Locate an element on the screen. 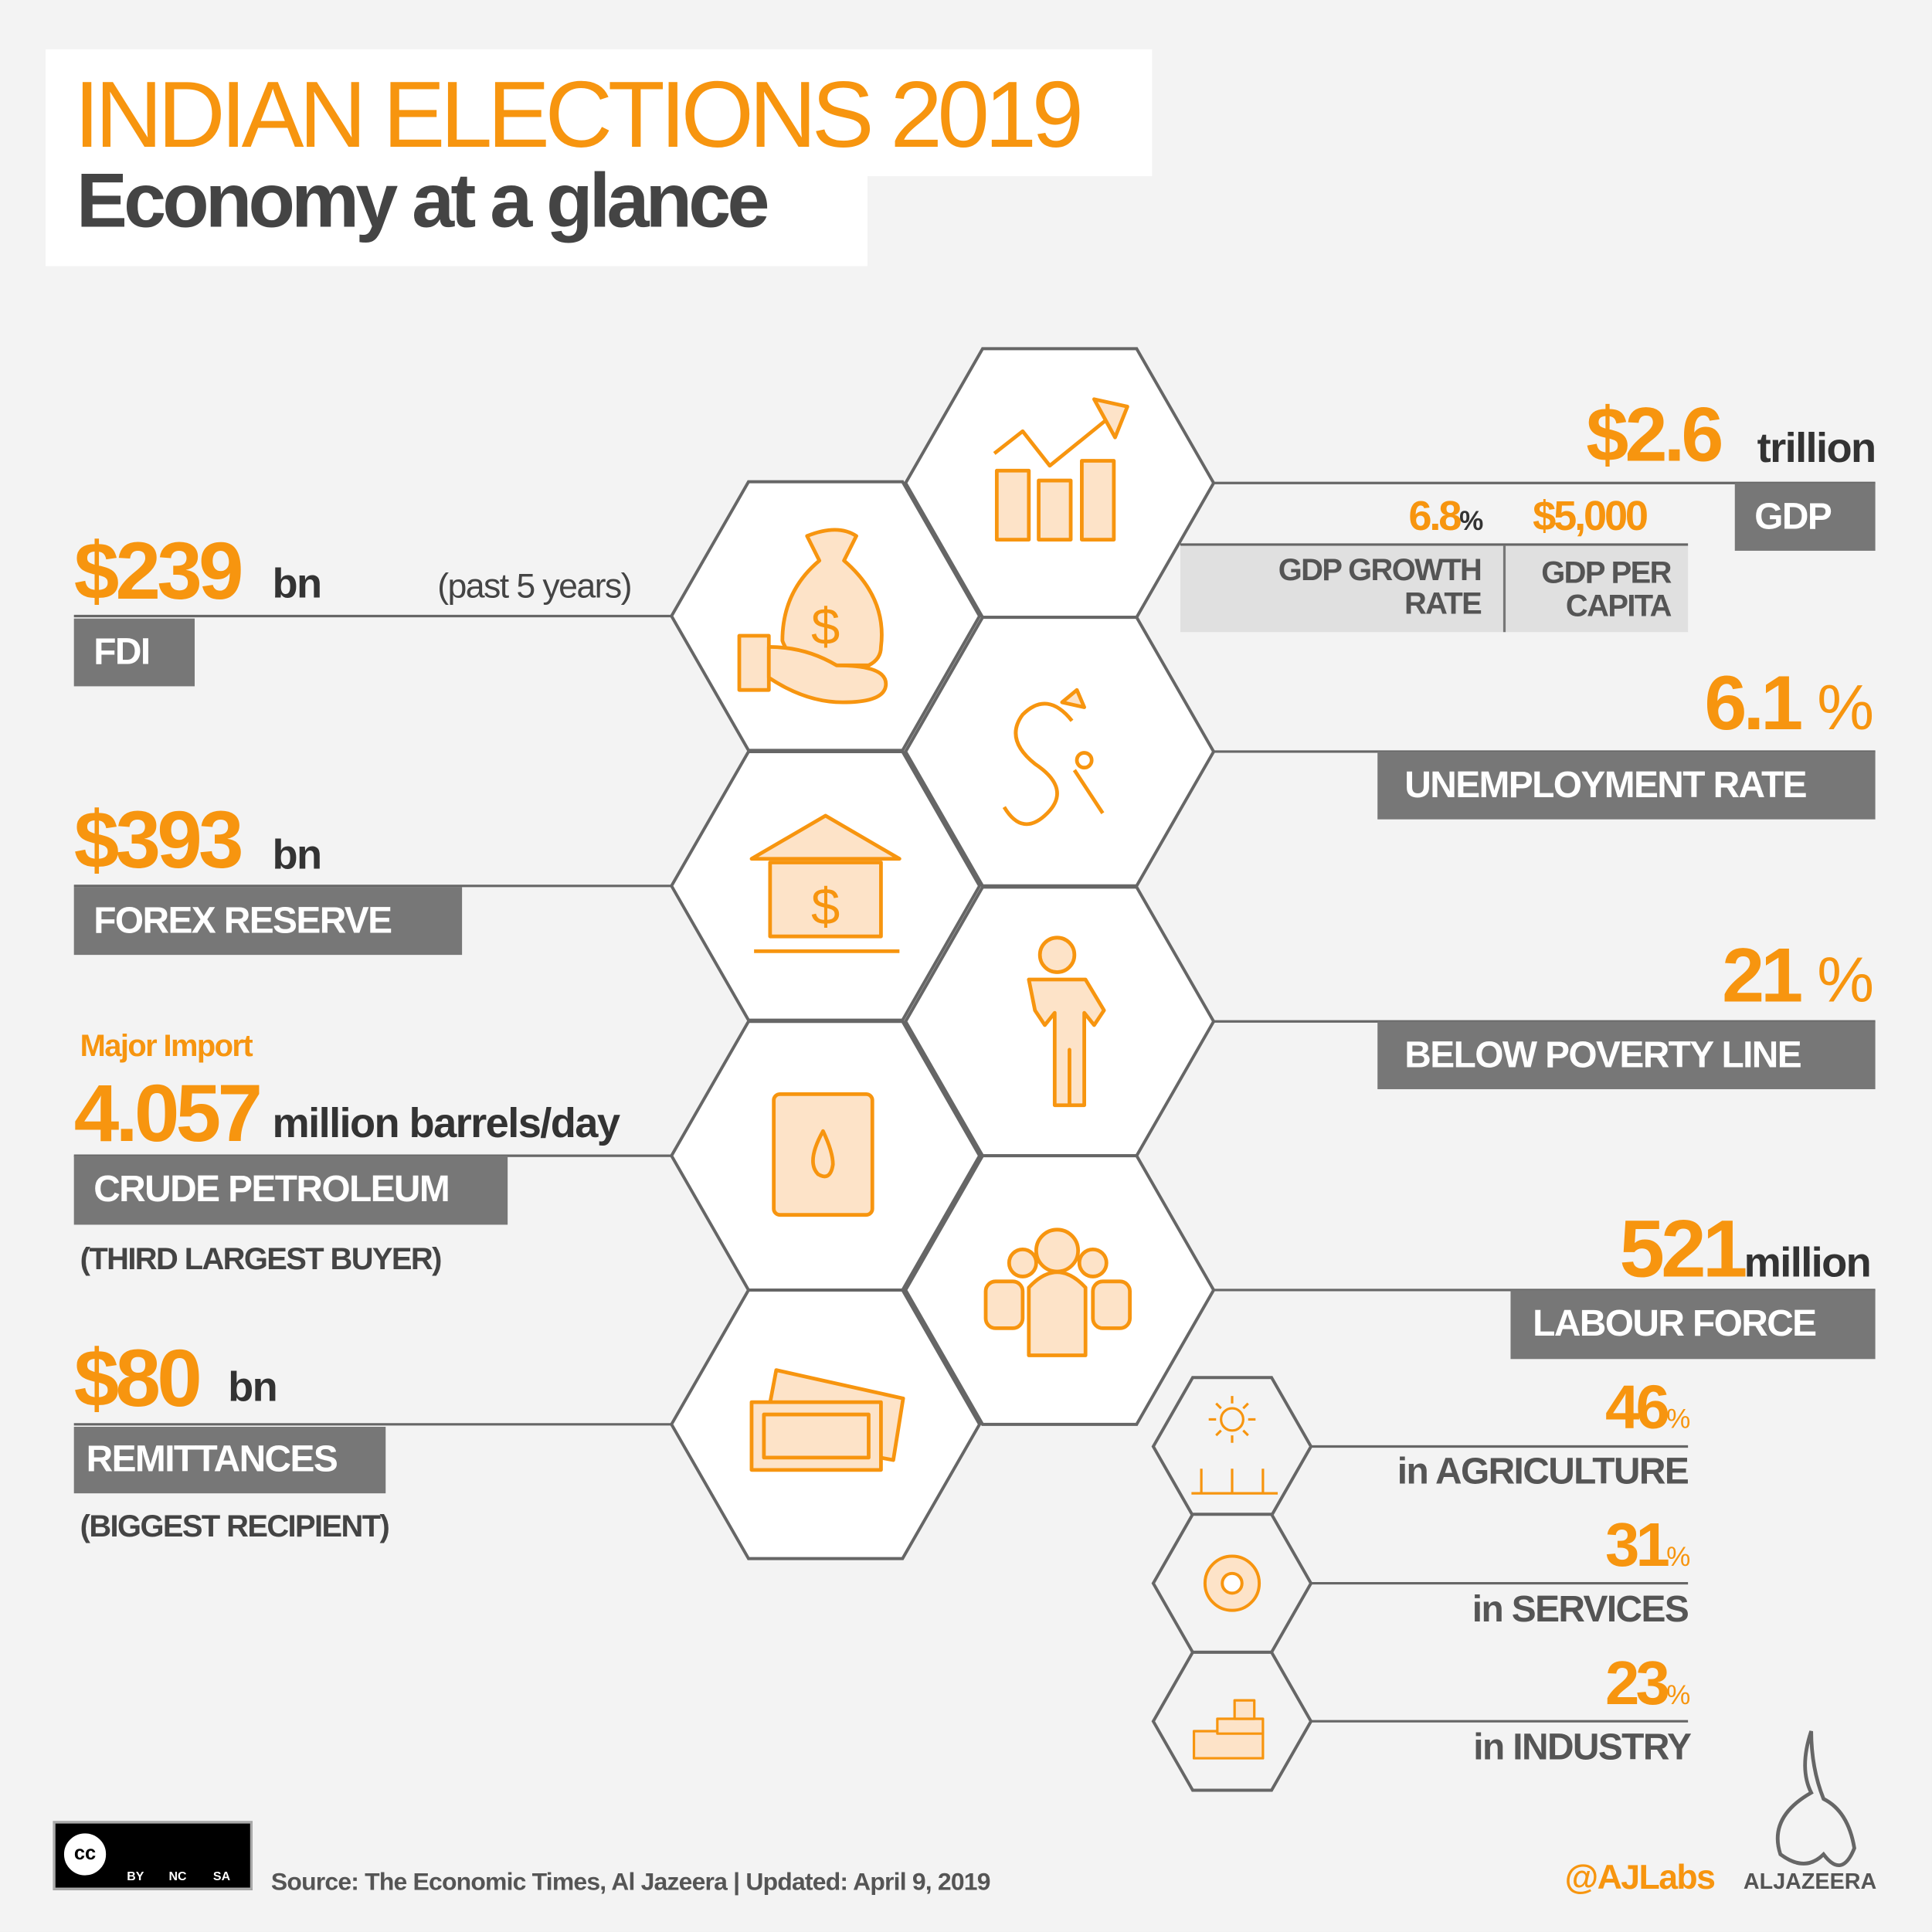 The height and width of the screenshot is (1932, 1932). page-subtitle: Economy at a glance is located at coordinates (423, 201).